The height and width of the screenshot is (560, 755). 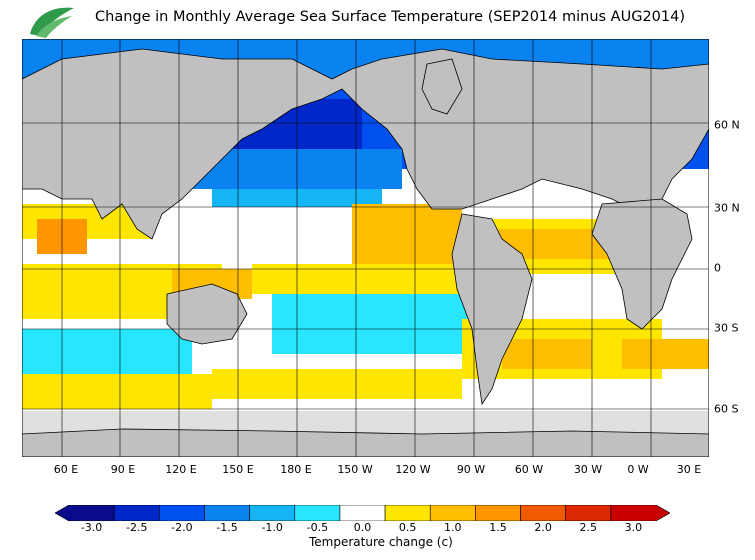 I want to click on longitude-label: 90 E, so click(x=123, y=469).